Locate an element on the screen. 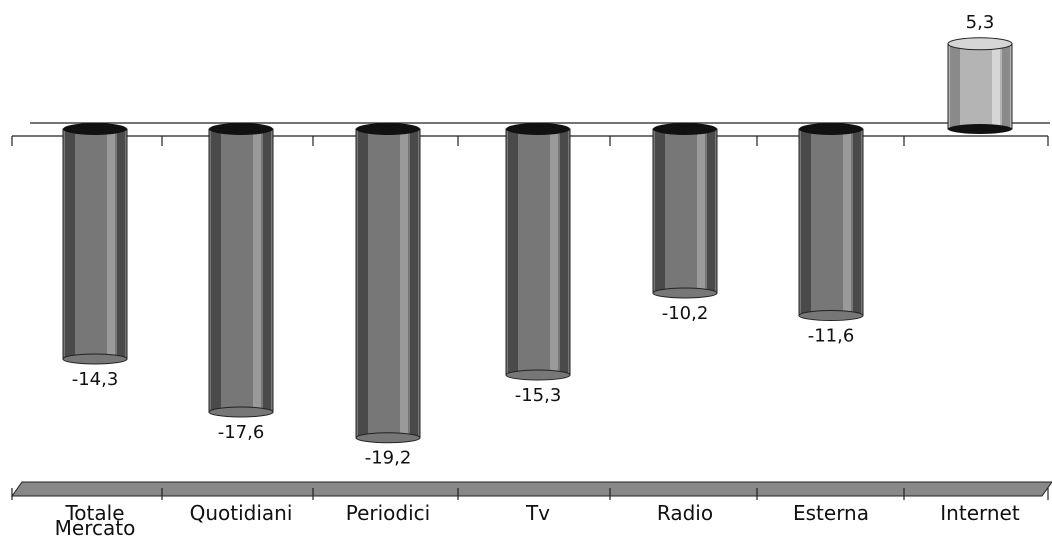 This screenshot has height=540, width=1052. category-label: Tv is located at coordinates (537, 513).